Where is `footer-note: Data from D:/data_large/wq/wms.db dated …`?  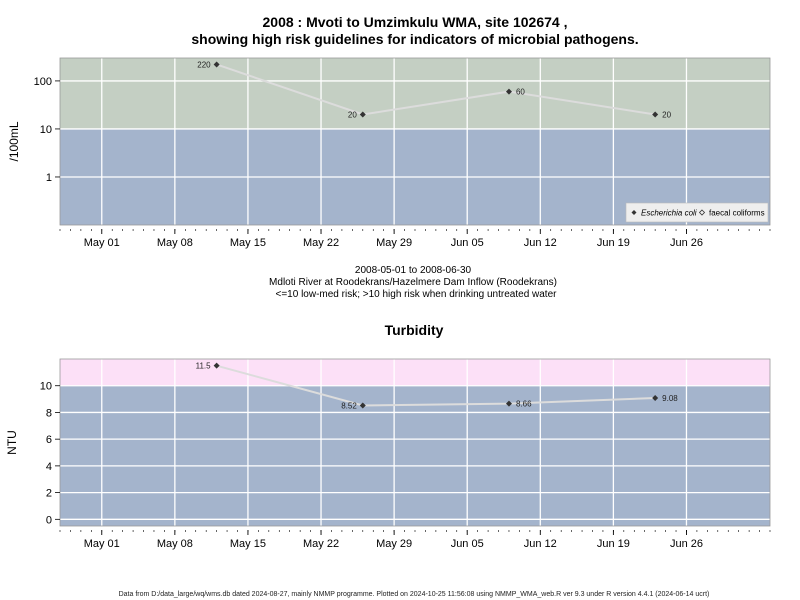 footer-note: Data from D:/data_large/wq/wms.db dated … is located at coordinates (414, 594).